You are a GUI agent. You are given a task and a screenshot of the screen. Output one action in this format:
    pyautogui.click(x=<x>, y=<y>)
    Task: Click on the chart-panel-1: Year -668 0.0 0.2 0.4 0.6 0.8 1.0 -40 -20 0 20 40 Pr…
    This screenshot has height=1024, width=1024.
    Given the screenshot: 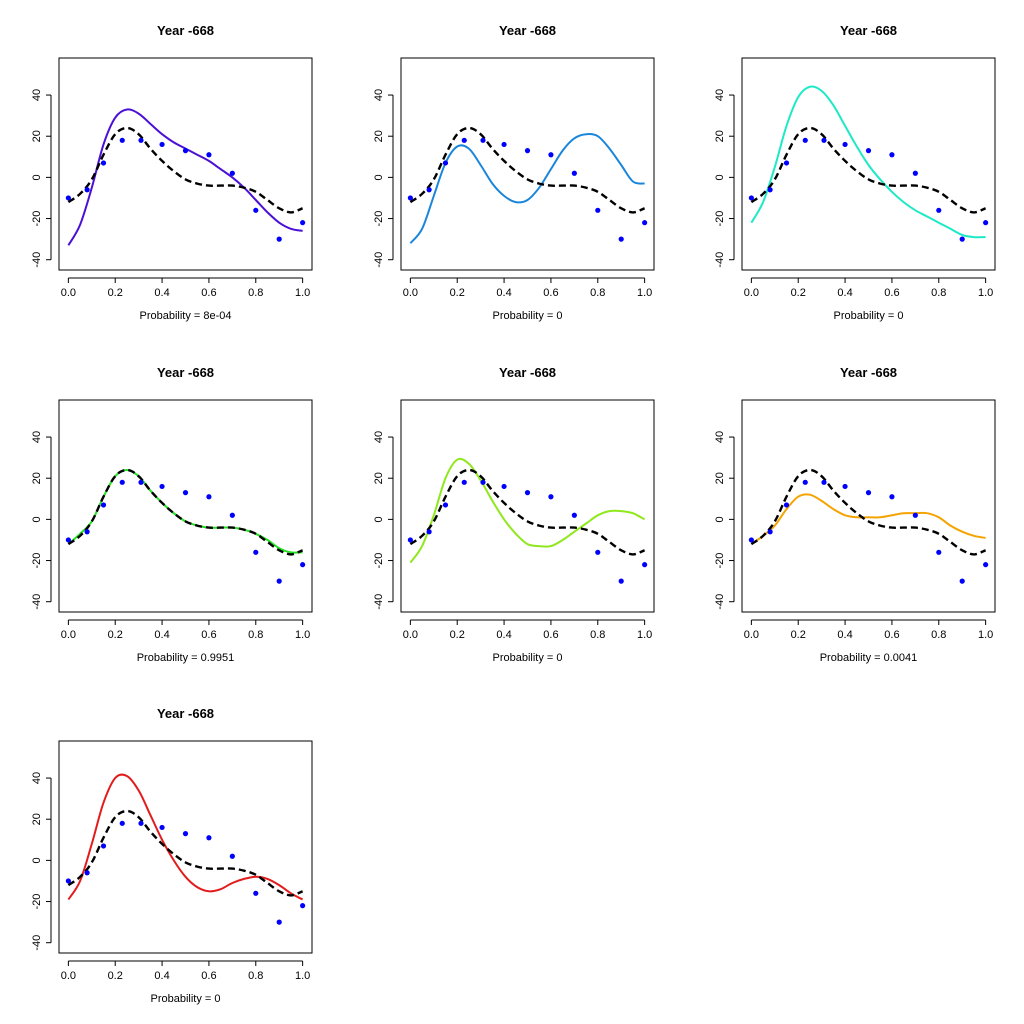 What is the action you would take?
    pyautogui.click(x=172, y=172)
    